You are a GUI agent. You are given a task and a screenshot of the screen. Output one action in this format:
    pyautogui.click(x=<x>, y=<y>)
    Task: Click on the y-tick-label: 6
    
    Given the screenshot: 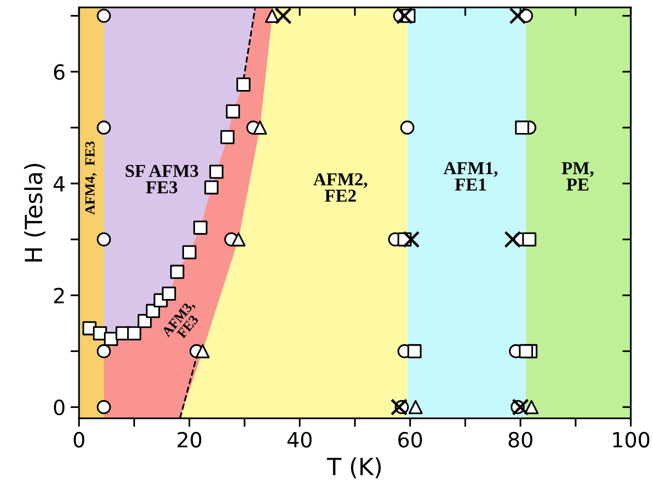 What is the action you would take?
    pyautogui.click(x=59, y=72)
    